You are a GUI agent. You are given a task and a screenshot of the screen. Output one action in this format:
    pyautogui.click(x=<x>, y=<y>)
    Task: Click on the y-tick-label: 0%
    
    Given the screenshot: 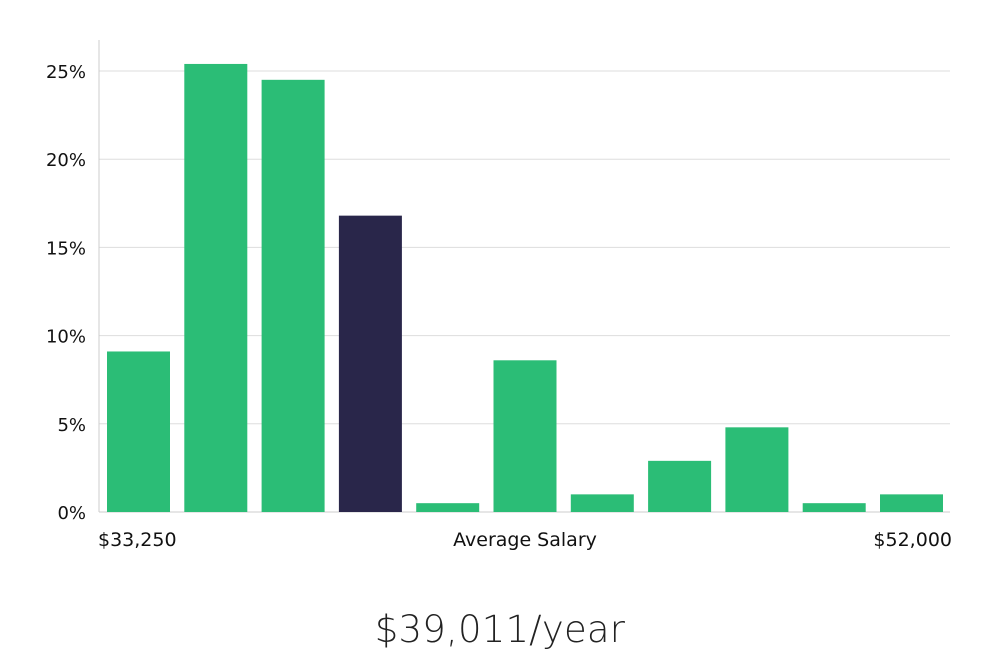 What is the action you would take?
    pyautogui.click(x=71, y=513)
    